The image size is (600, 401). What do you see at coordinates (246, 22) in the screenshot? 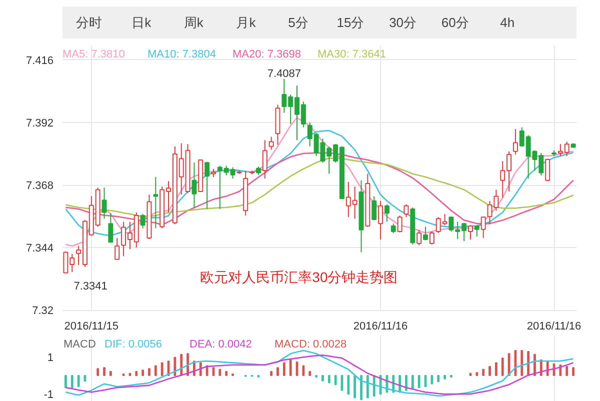
I see `text: 月k` at bounding box center [246, 22].